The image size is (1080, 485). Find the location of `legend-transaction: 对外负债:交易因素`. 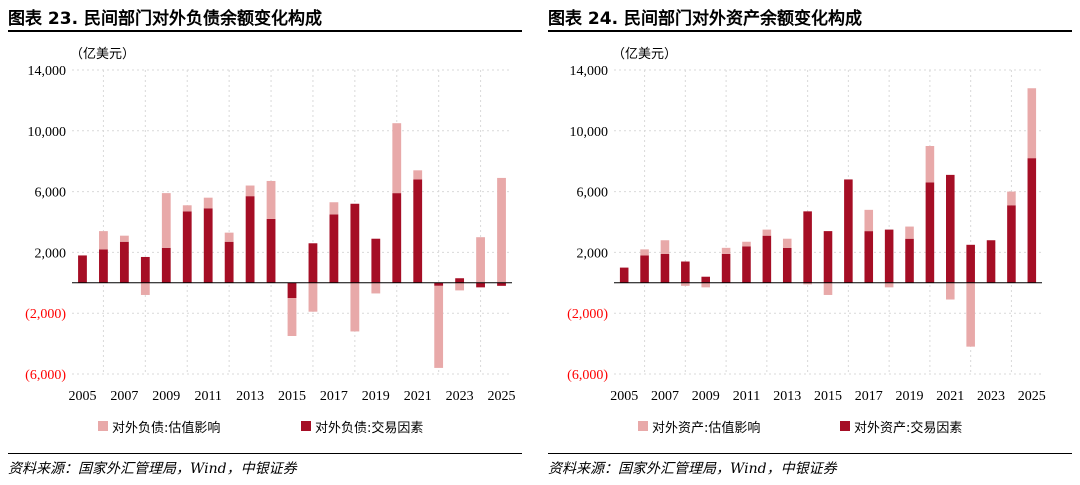

legend-transaction: 对外负债:交易因素 is located at coordinates (362, 427).